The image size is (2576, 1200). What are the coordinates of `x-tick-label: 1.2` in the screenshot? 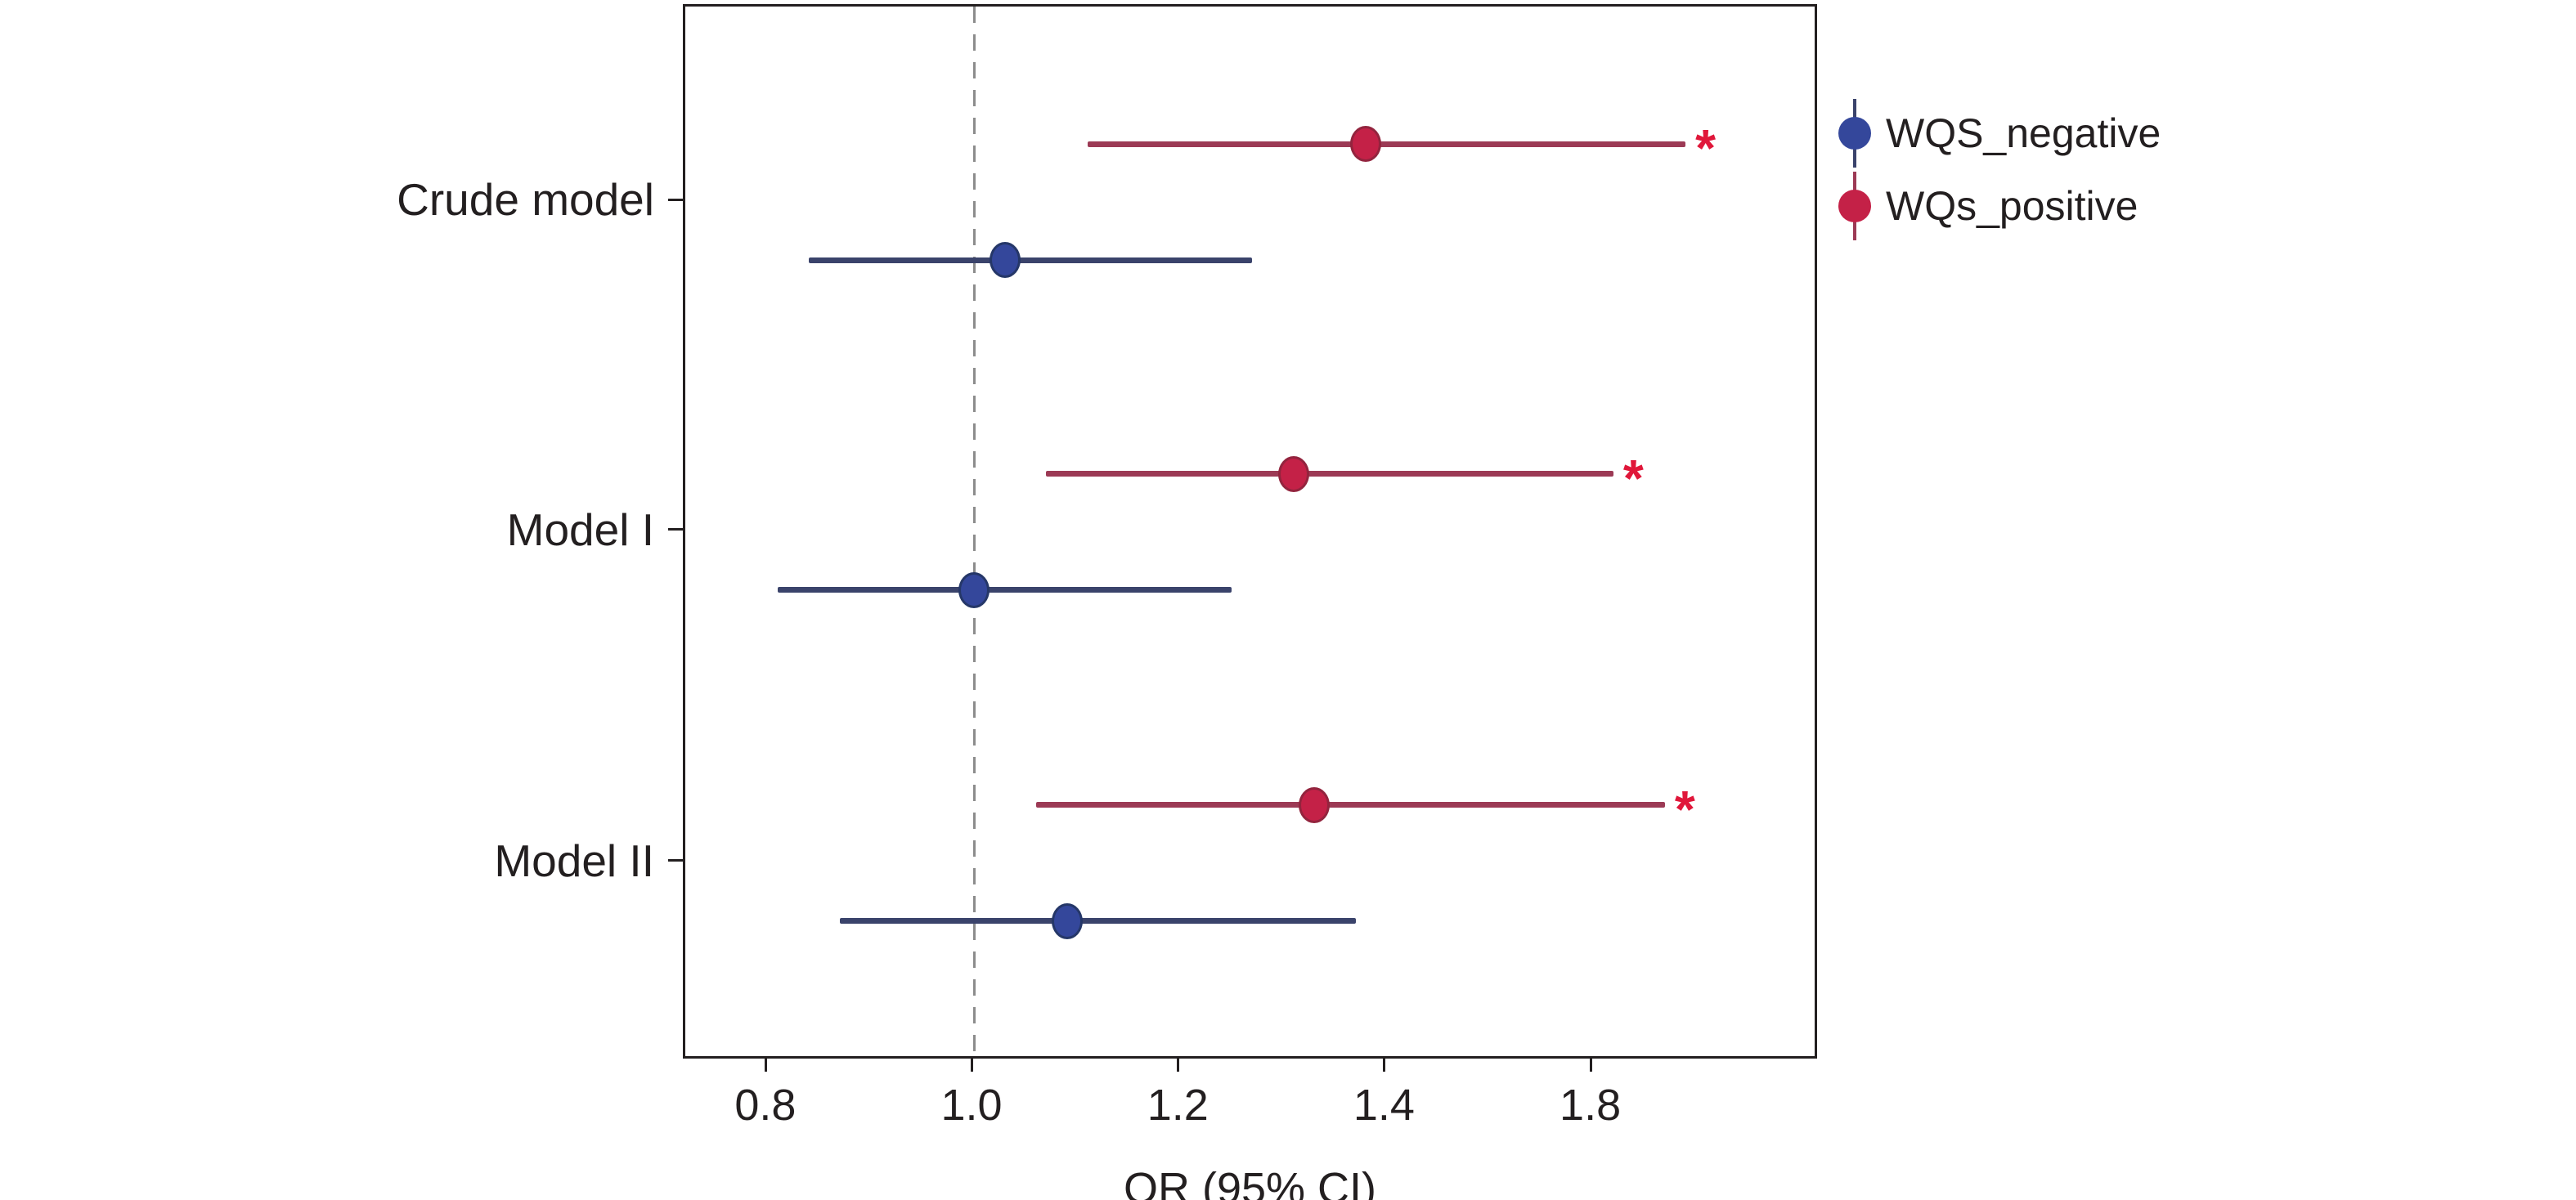 It's located at (1178, 1105).